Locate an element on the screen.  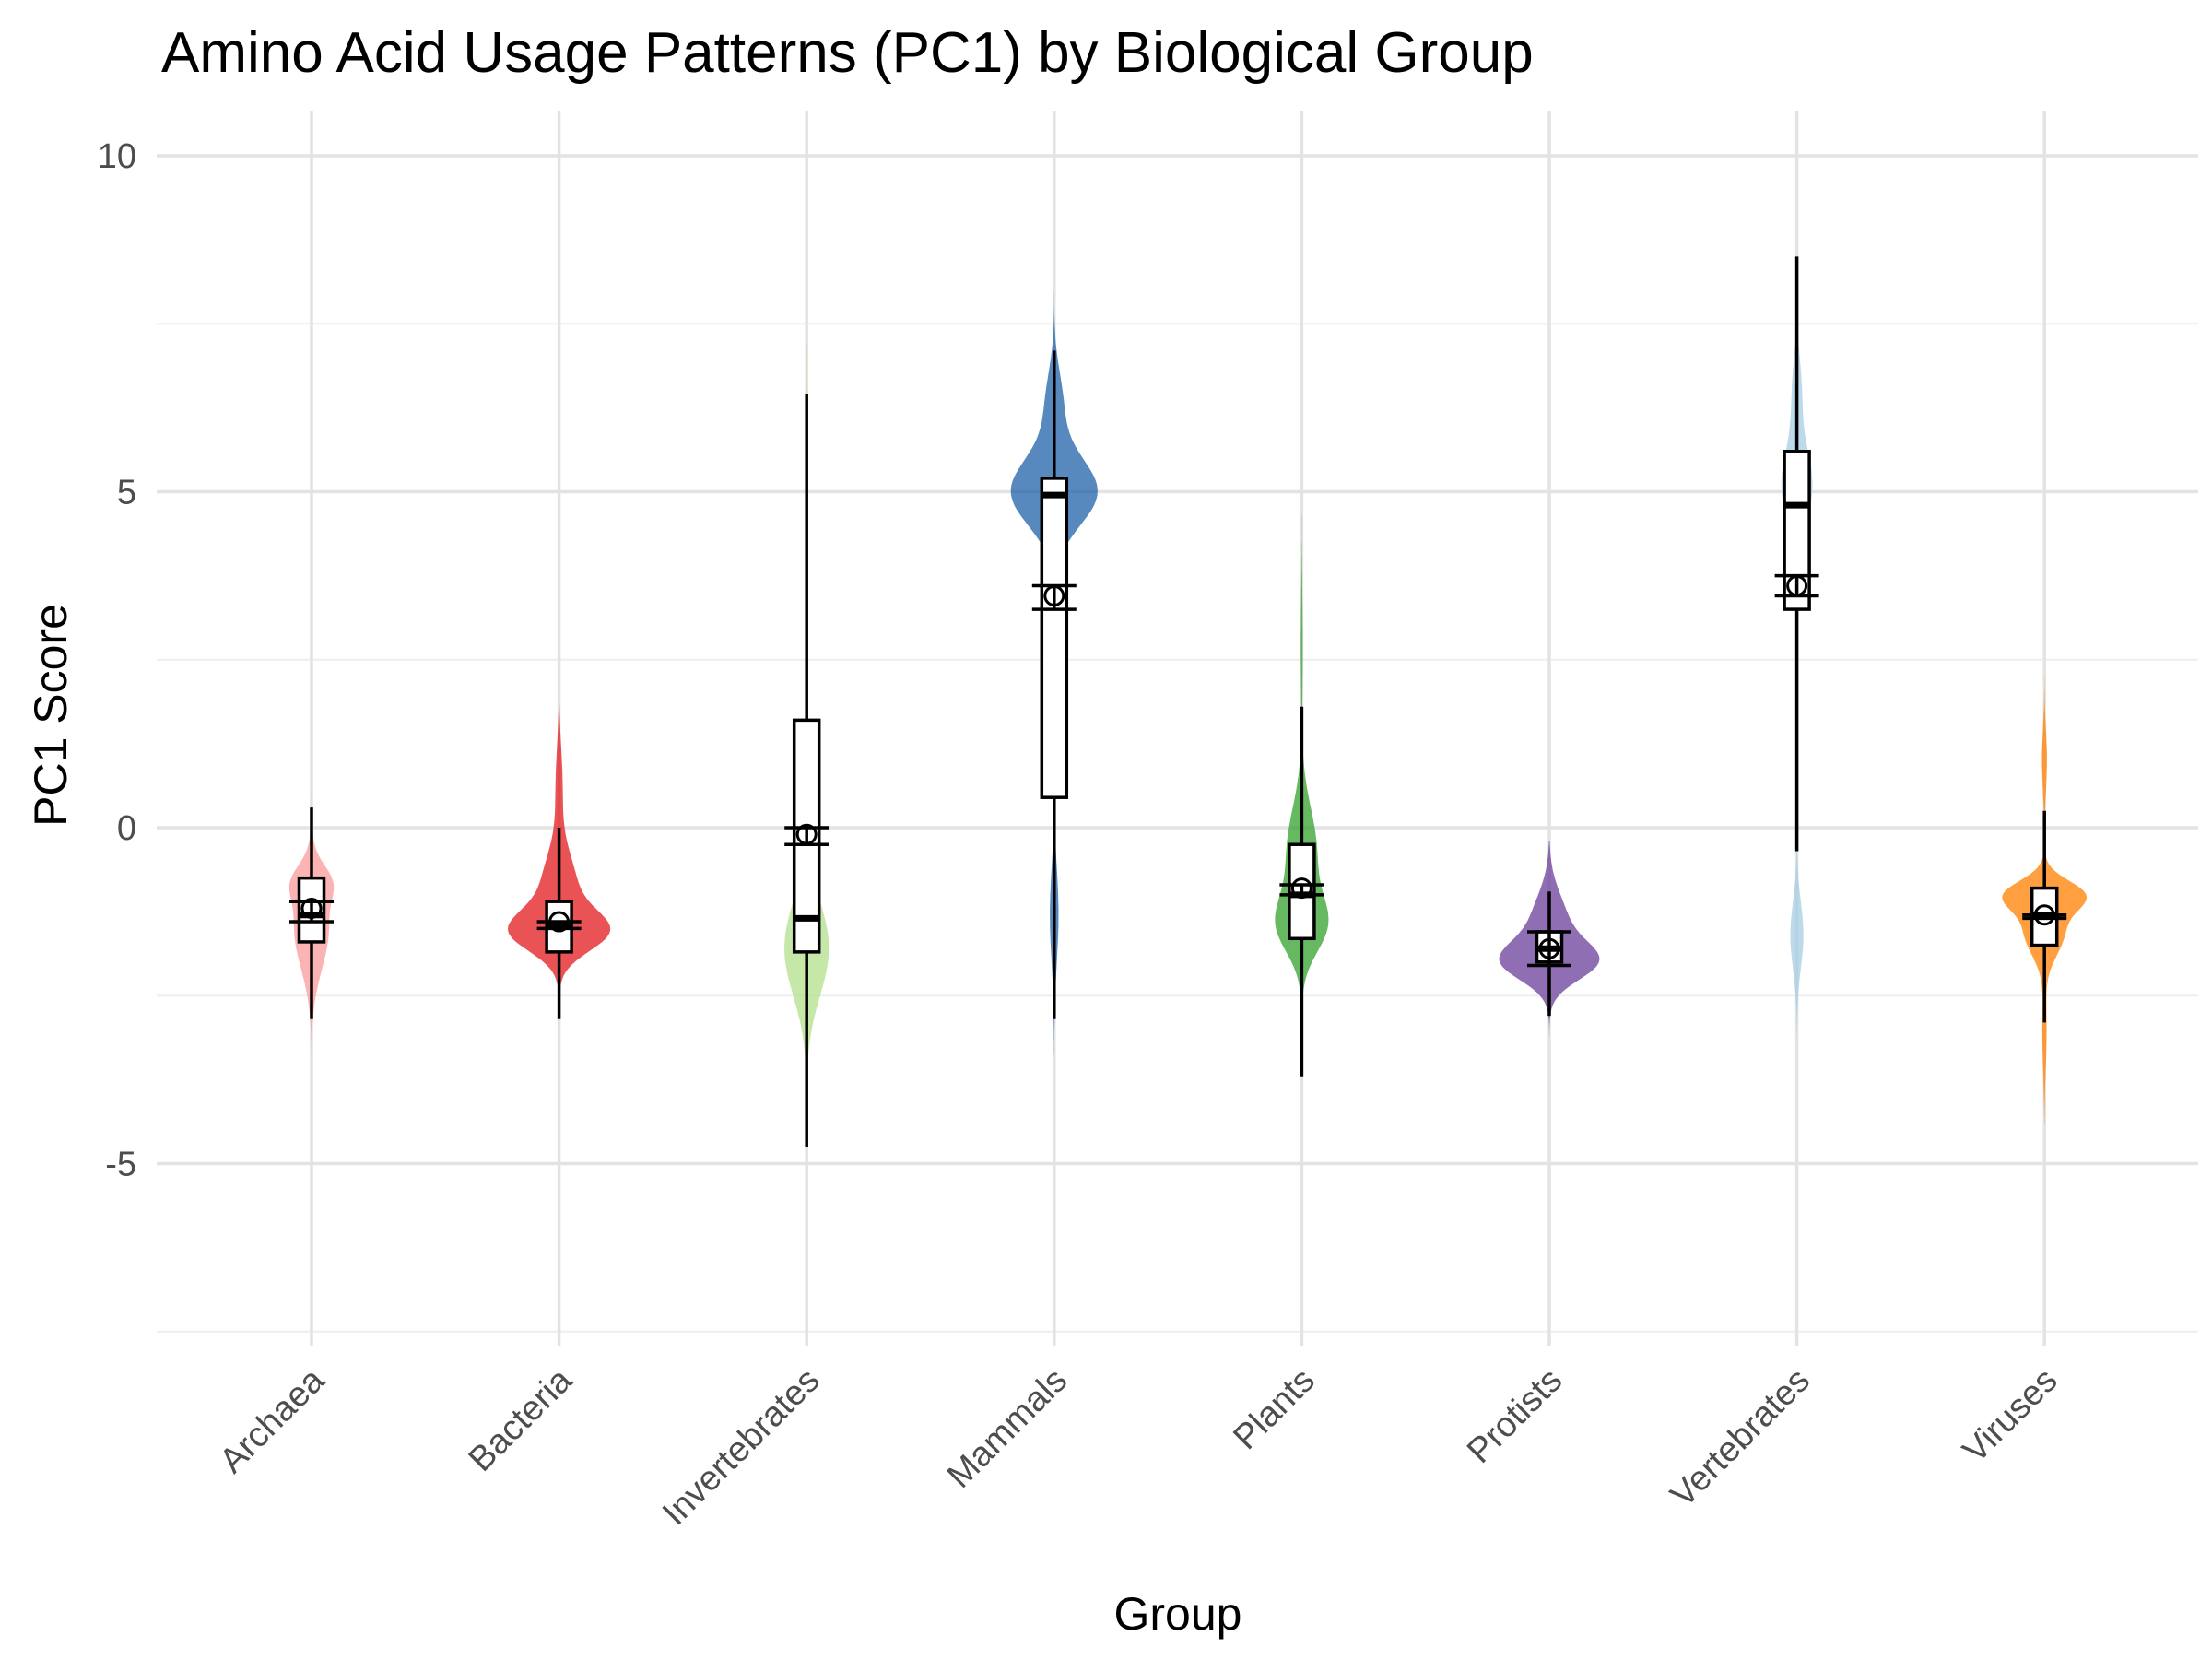
y-tick-label: 5 is located at coordinates (126, 493).